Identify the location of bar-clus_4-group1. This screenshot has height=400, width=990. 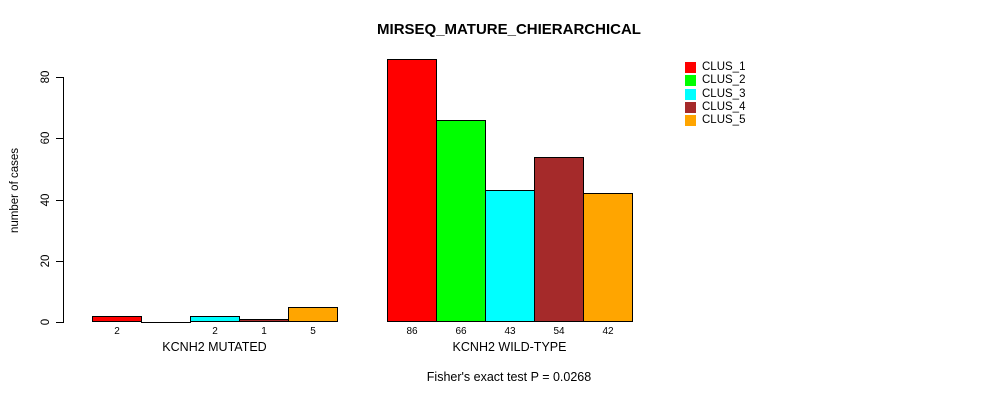
(264, 320).